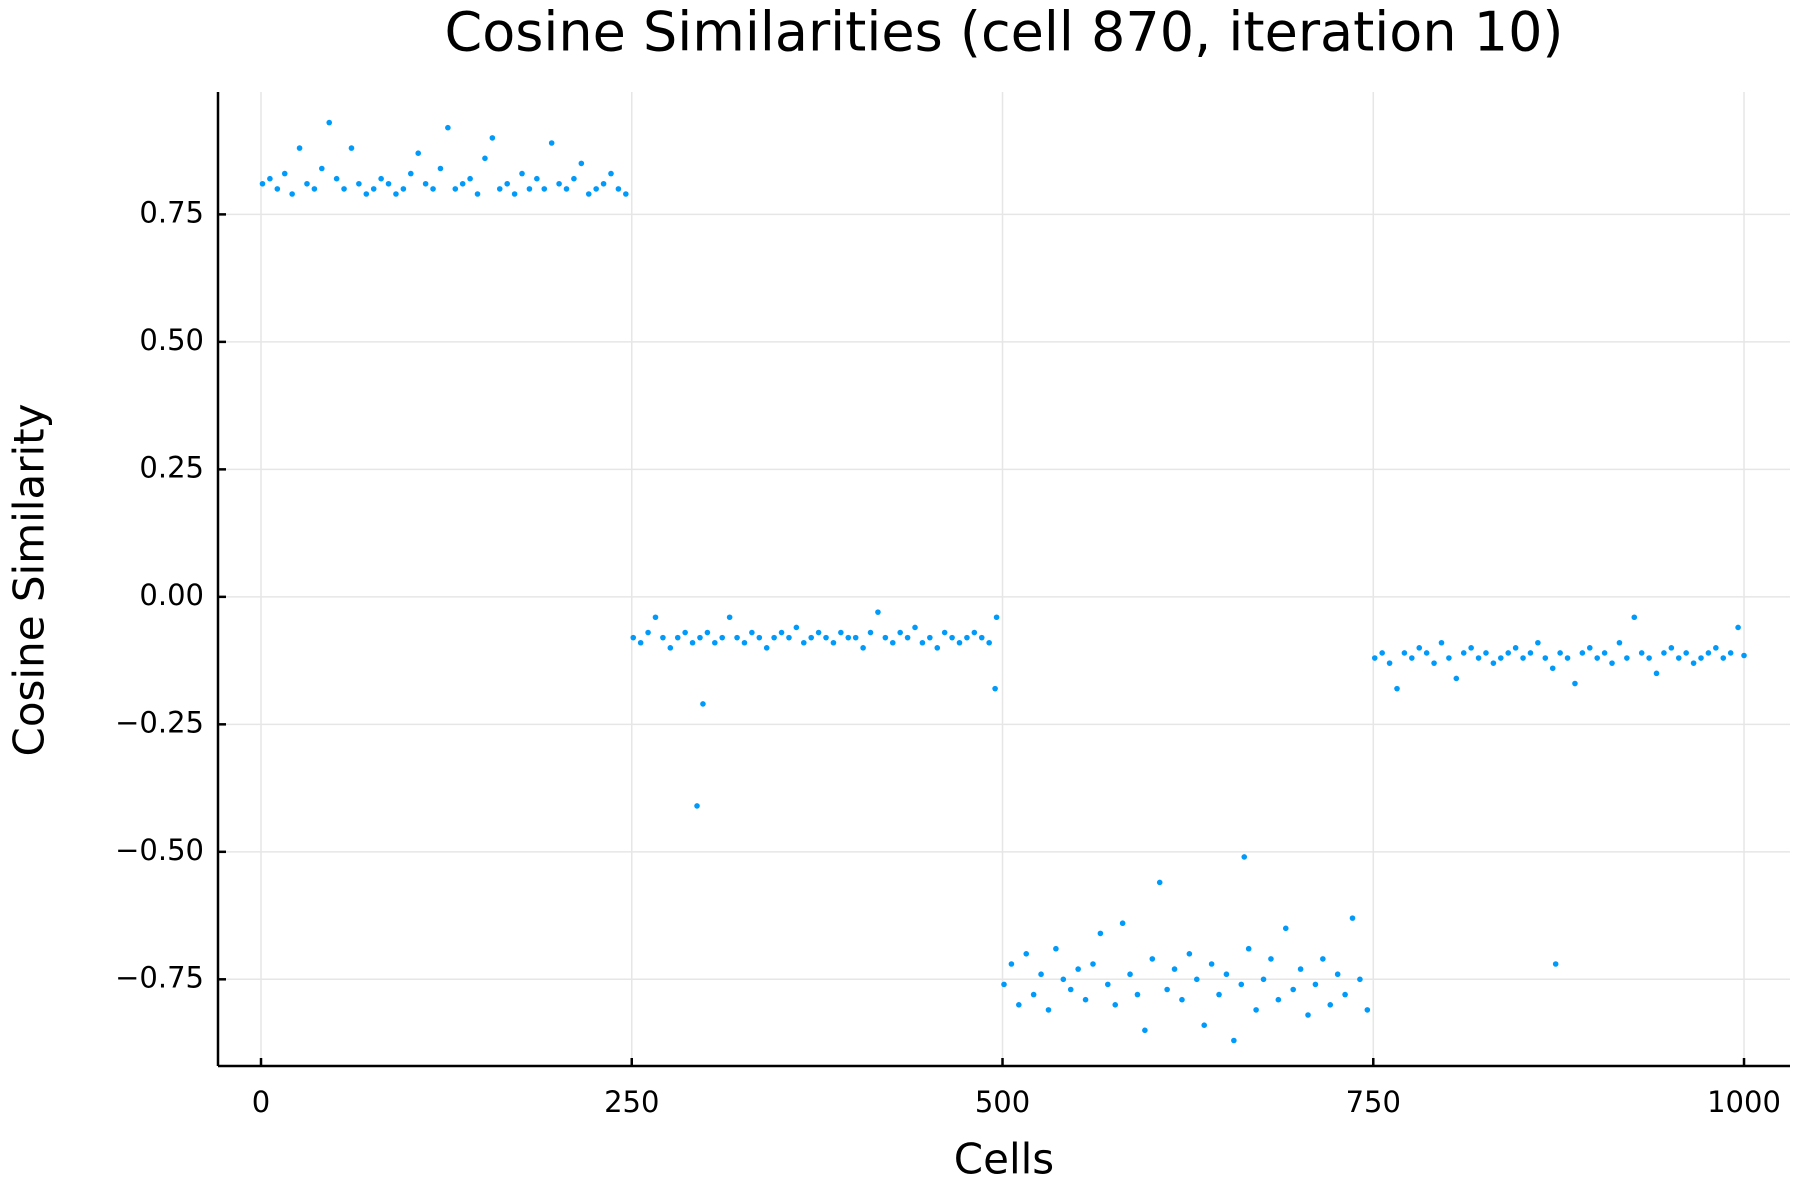  I want to click on y-tick-label: −0.75, so click(159, 977).